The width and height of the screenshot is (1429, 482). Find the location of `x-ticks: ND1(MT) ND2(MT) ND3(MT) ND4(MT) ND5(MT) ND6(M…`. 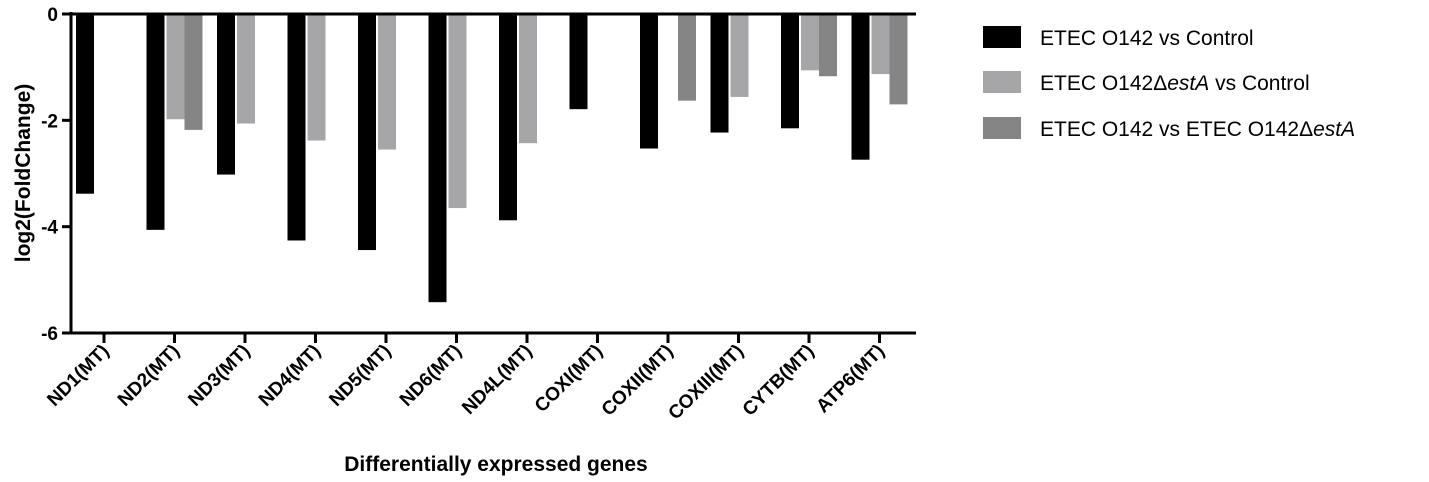

x-ticks: ND1(MT) ND2(MT) ND3(MT) ND4(MT) ND5(MT) ND6(M… is located at coordinates (466, 378).